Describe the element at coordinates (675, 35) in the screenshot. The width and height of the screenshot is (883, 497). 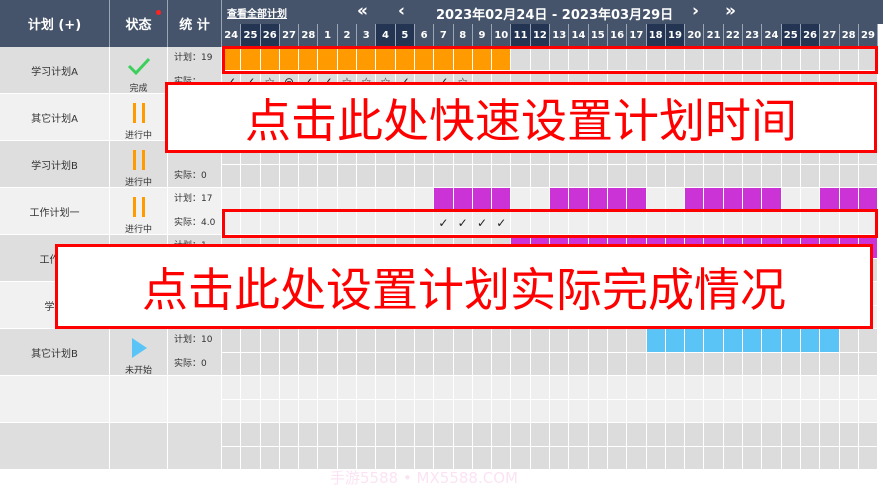
I see `day-header: 19` at that location.